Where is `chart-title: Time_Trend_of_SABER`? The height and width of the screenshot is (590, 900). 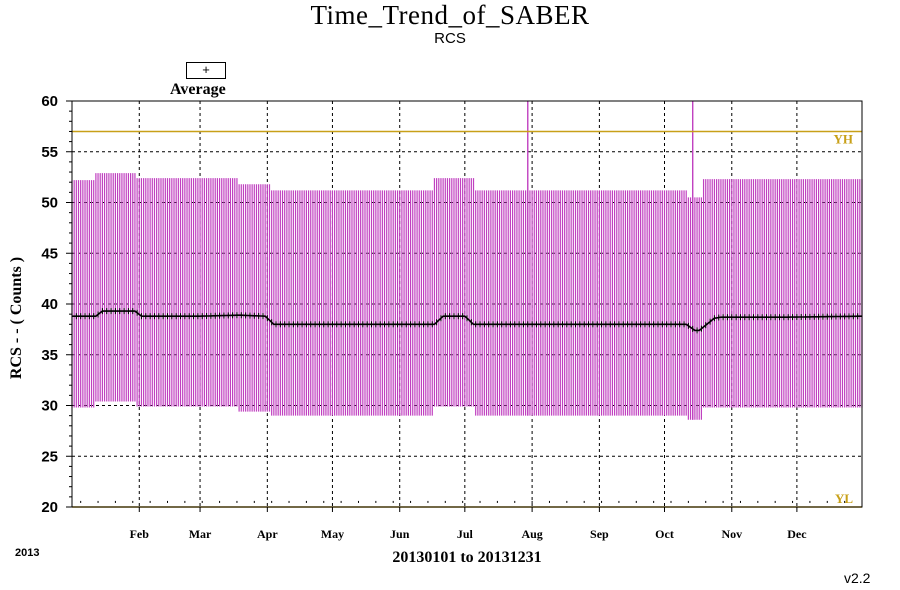 chart-title: Time_Trend_of_SABER is located at coordinates (450, 15).